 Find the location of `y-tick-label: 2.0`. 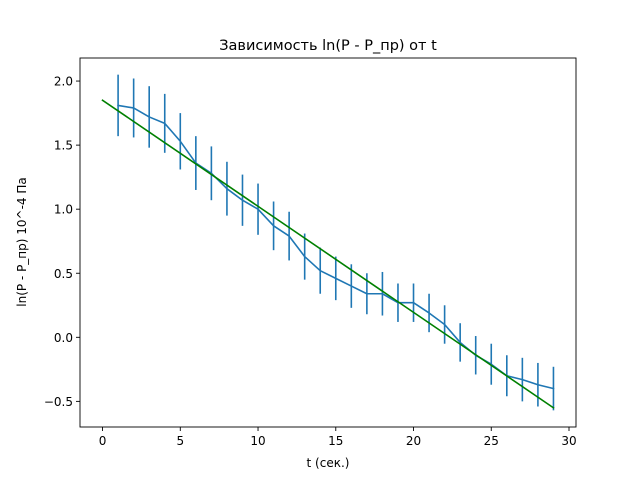

y-tick-label: 2.0 is located at coordinates (63, 82).